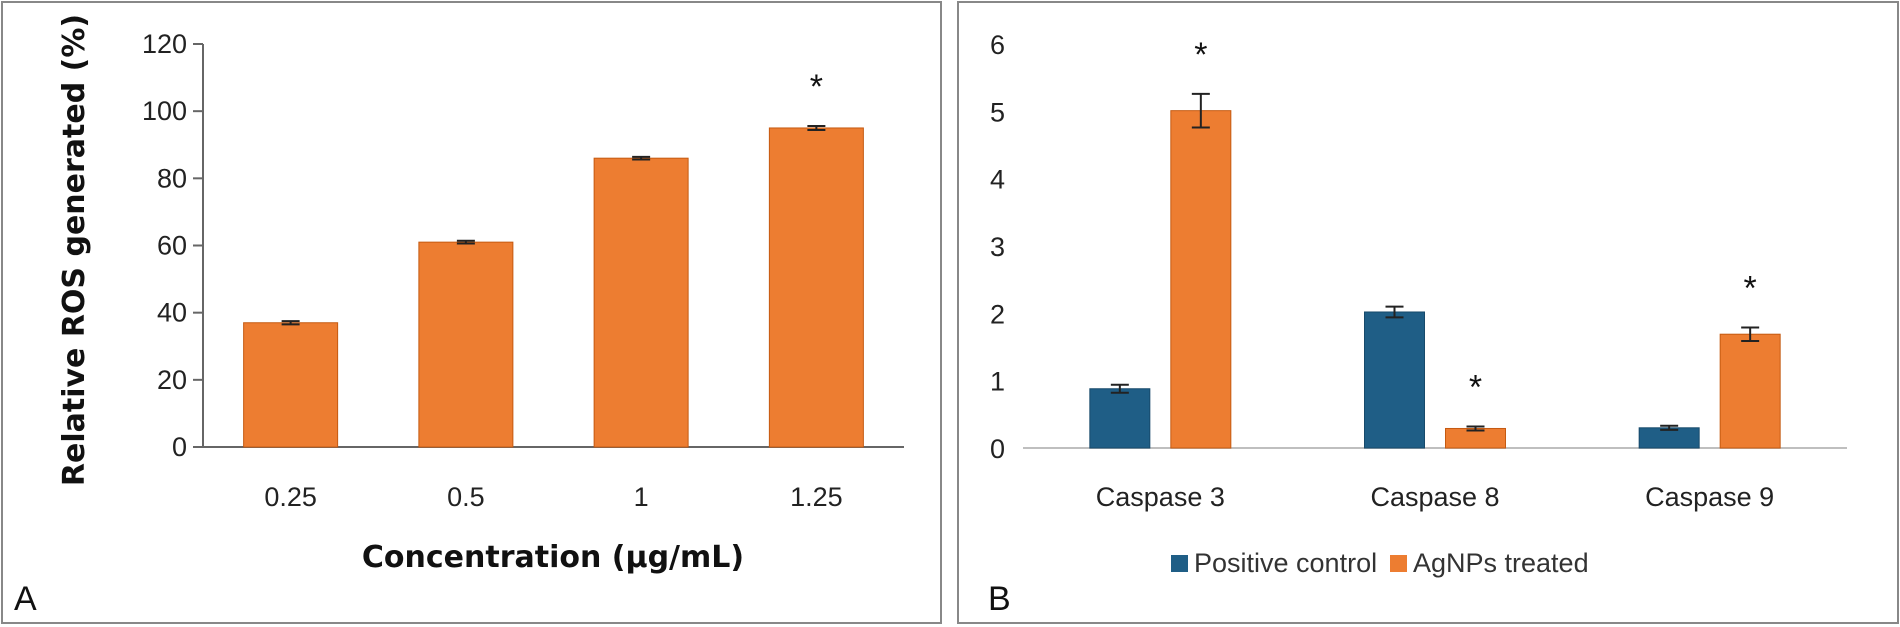  Describe the element at coordinates (179, 447) in the screenshot. I see `panel-a-y-tick-label: 0` at that location.